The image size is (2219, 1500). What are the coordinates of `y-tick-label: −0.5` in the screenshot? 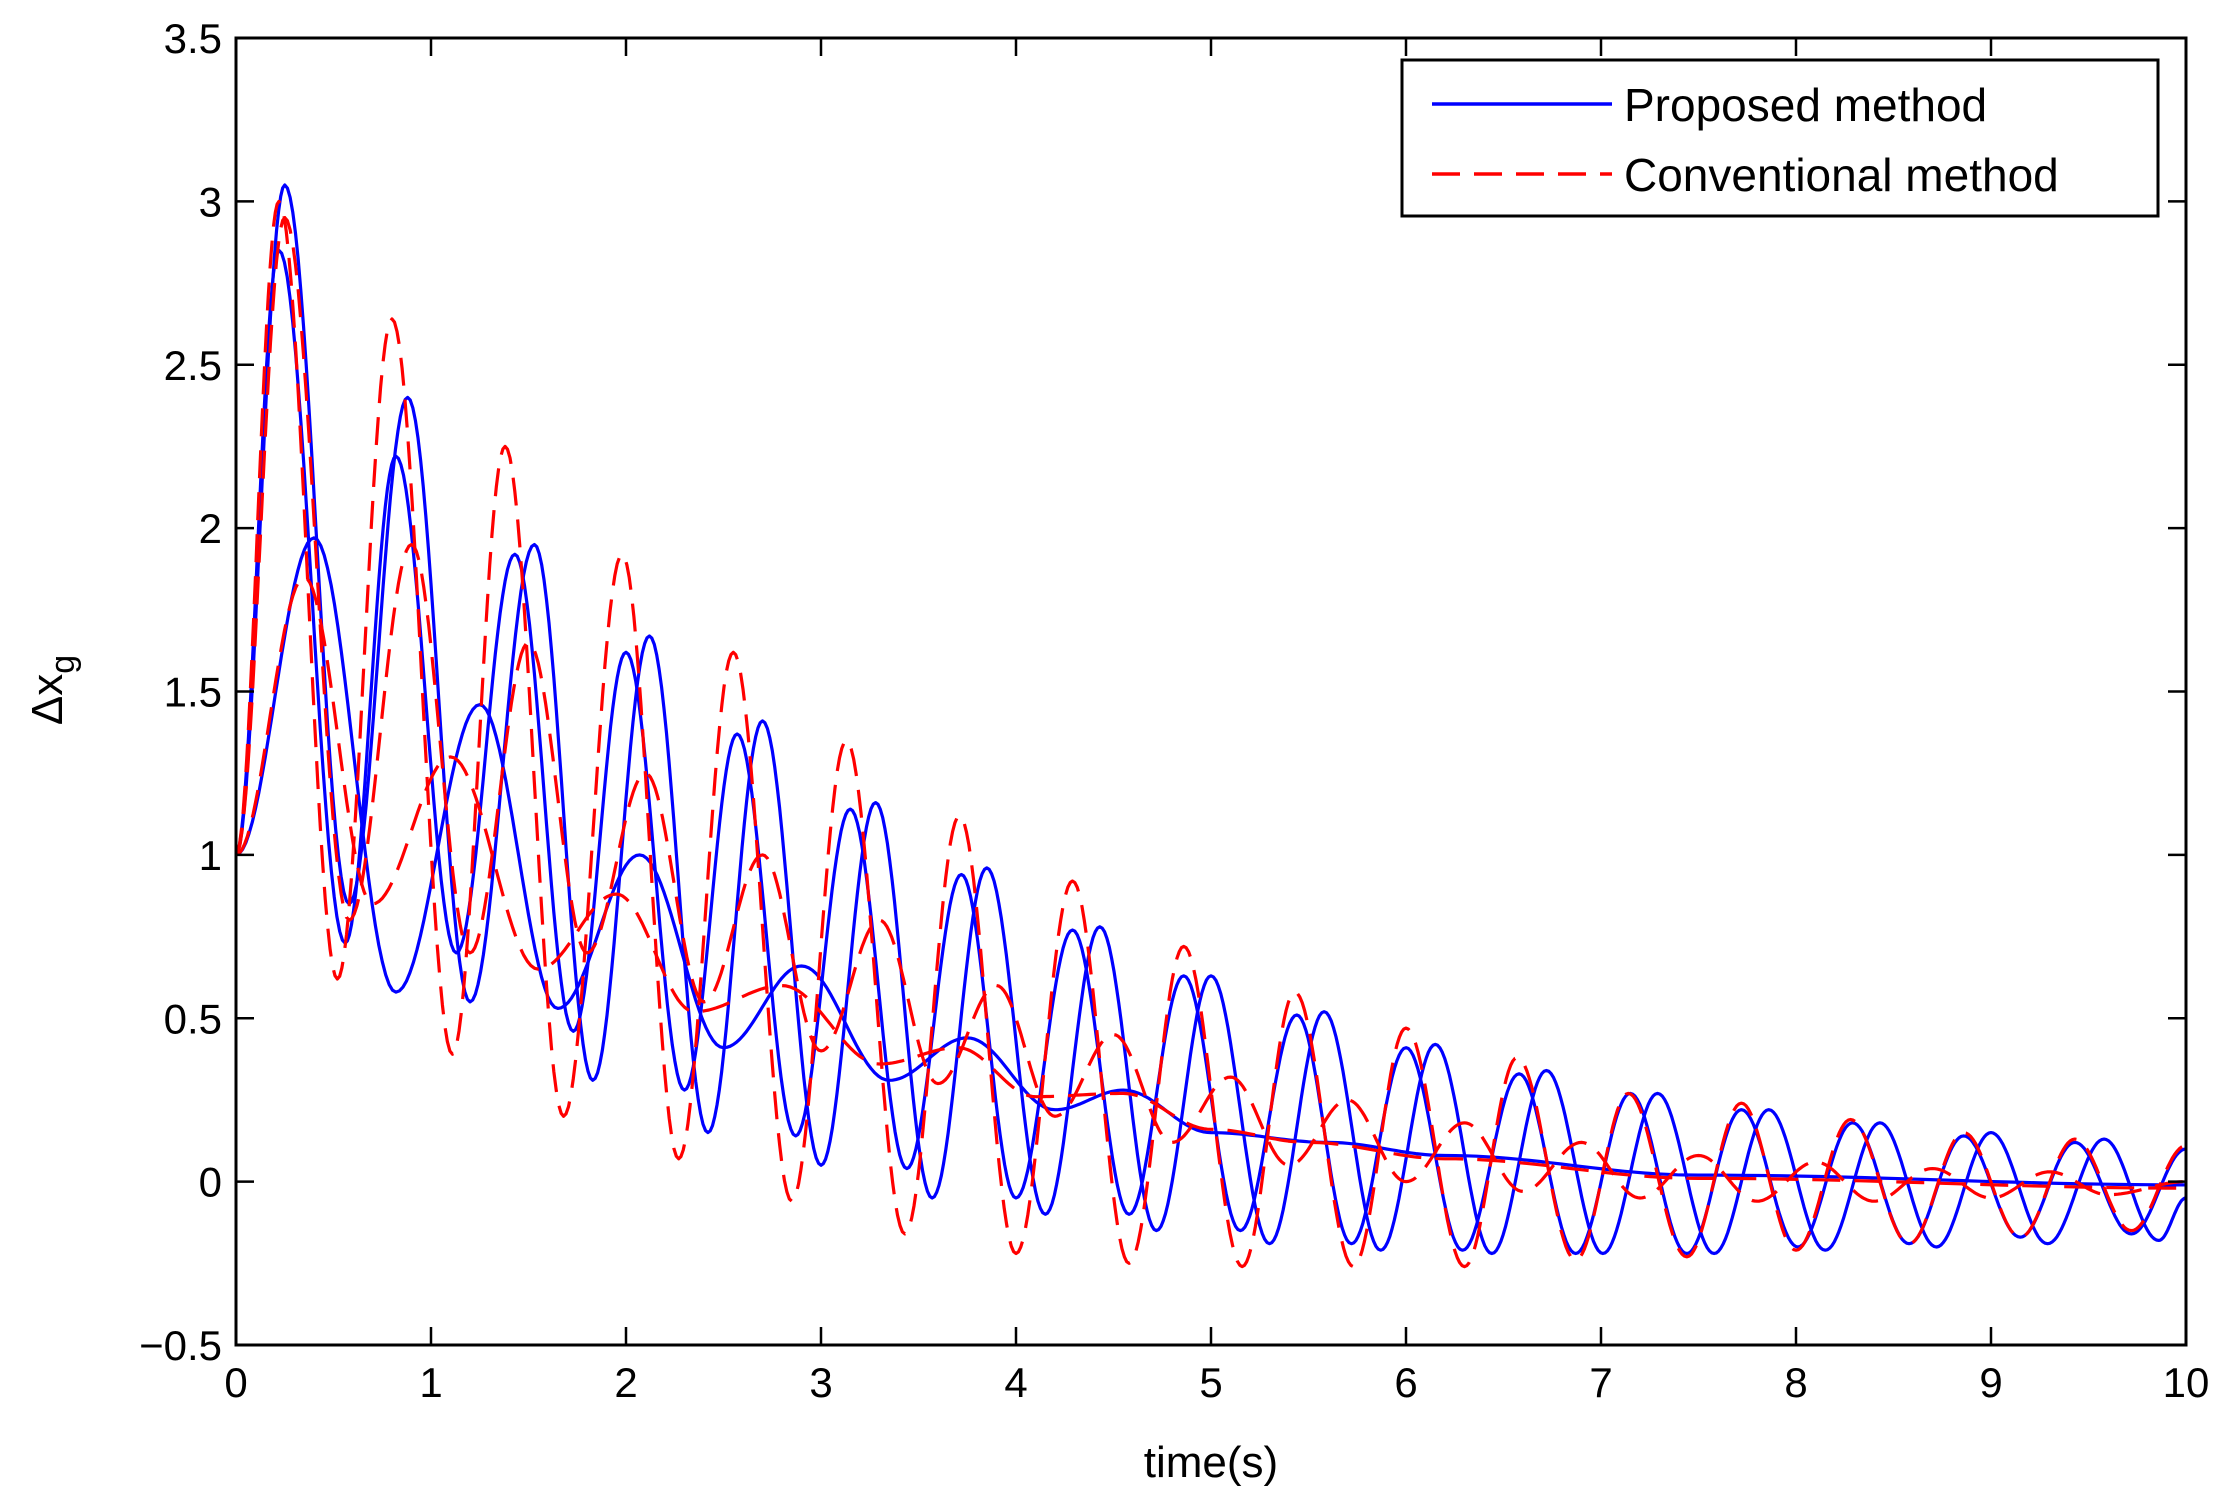 It's located at (180, 1345).